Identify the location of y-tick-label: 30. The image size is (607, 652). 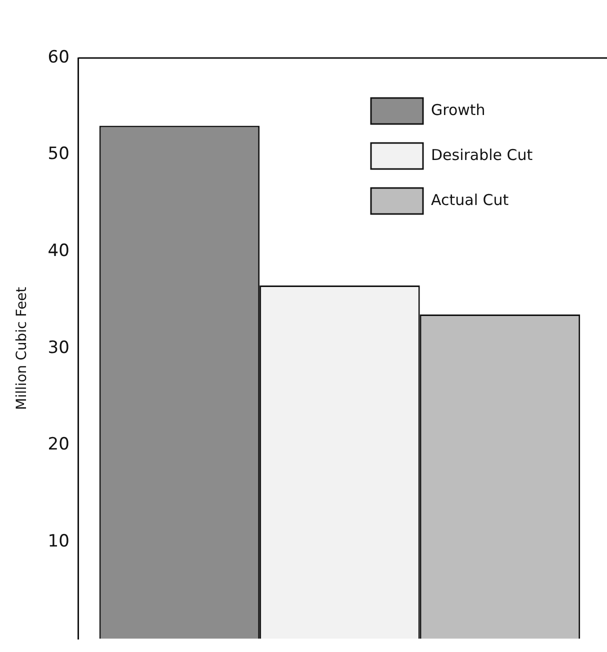
(59, 348).